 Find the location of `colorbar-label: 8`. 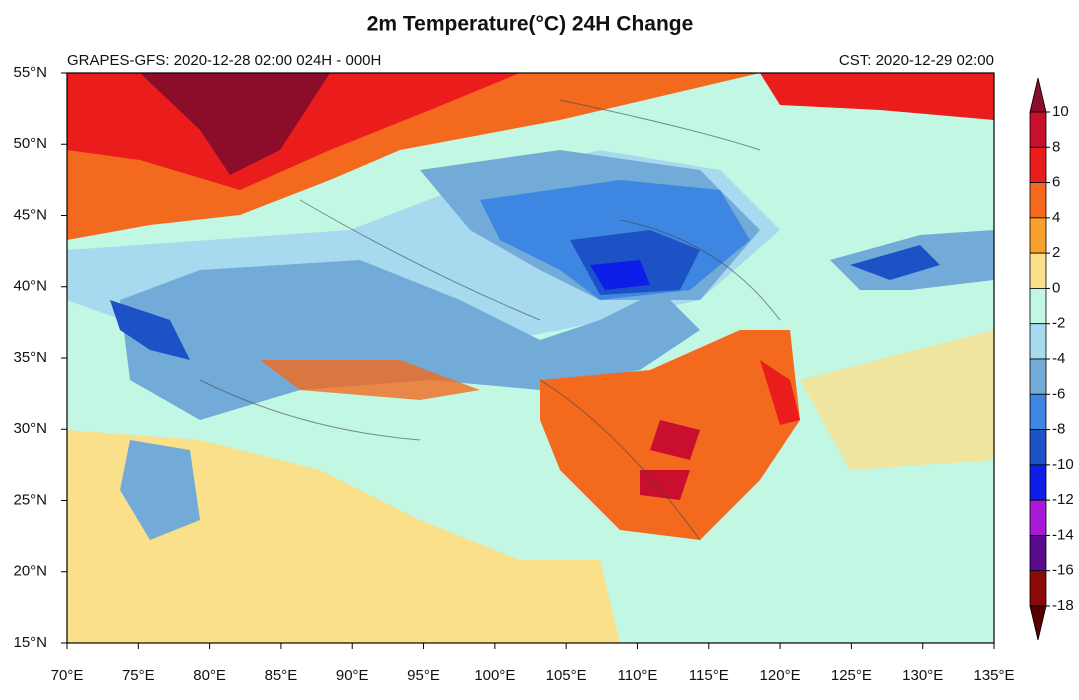

colorbar-label: 8 is located at coordinates (1056, 146).